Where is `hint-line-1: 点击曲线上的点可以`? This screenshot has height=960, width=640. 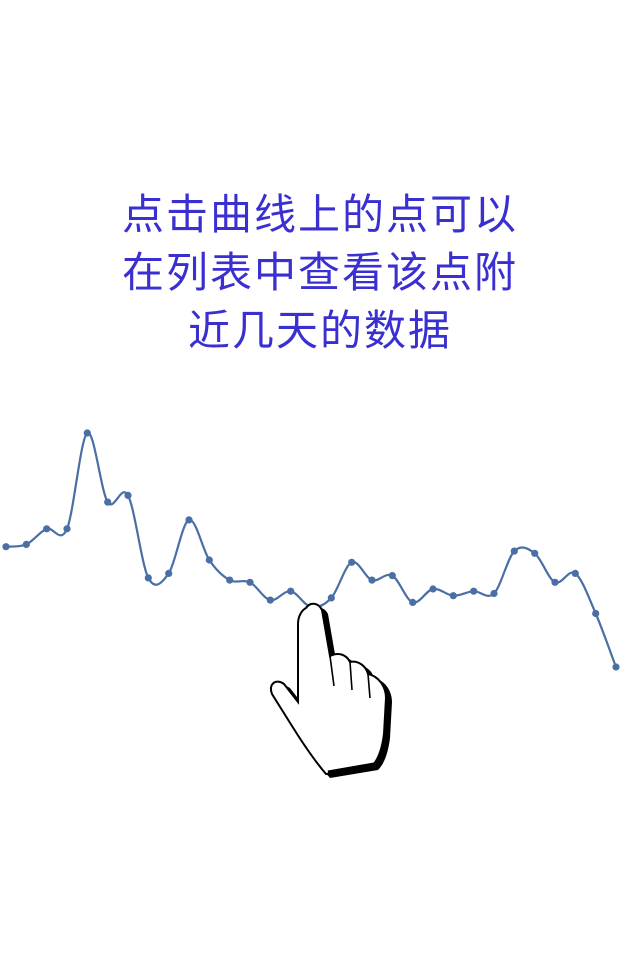
hint-line-1: 点击曲线上的点可以 is located at coordinates (319, 214).